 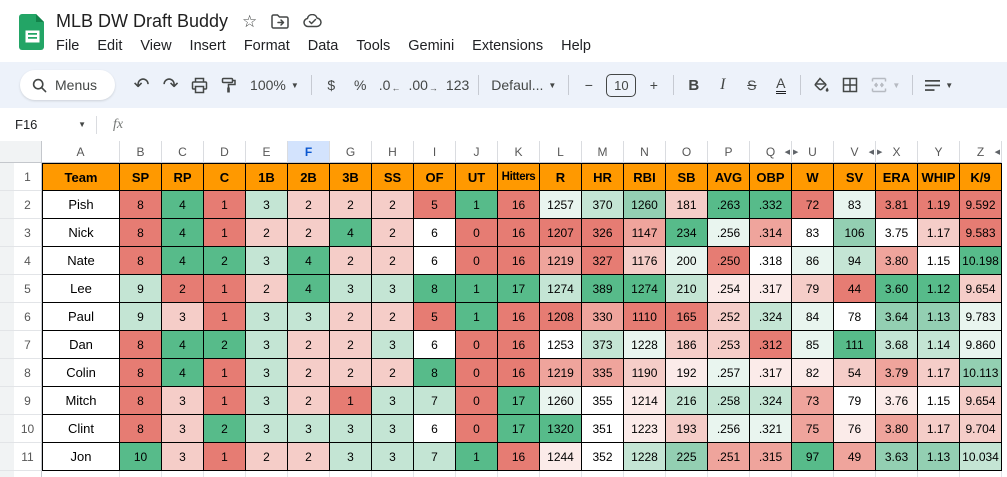 I want to click on cell: 216, so click(x=687, y=401).